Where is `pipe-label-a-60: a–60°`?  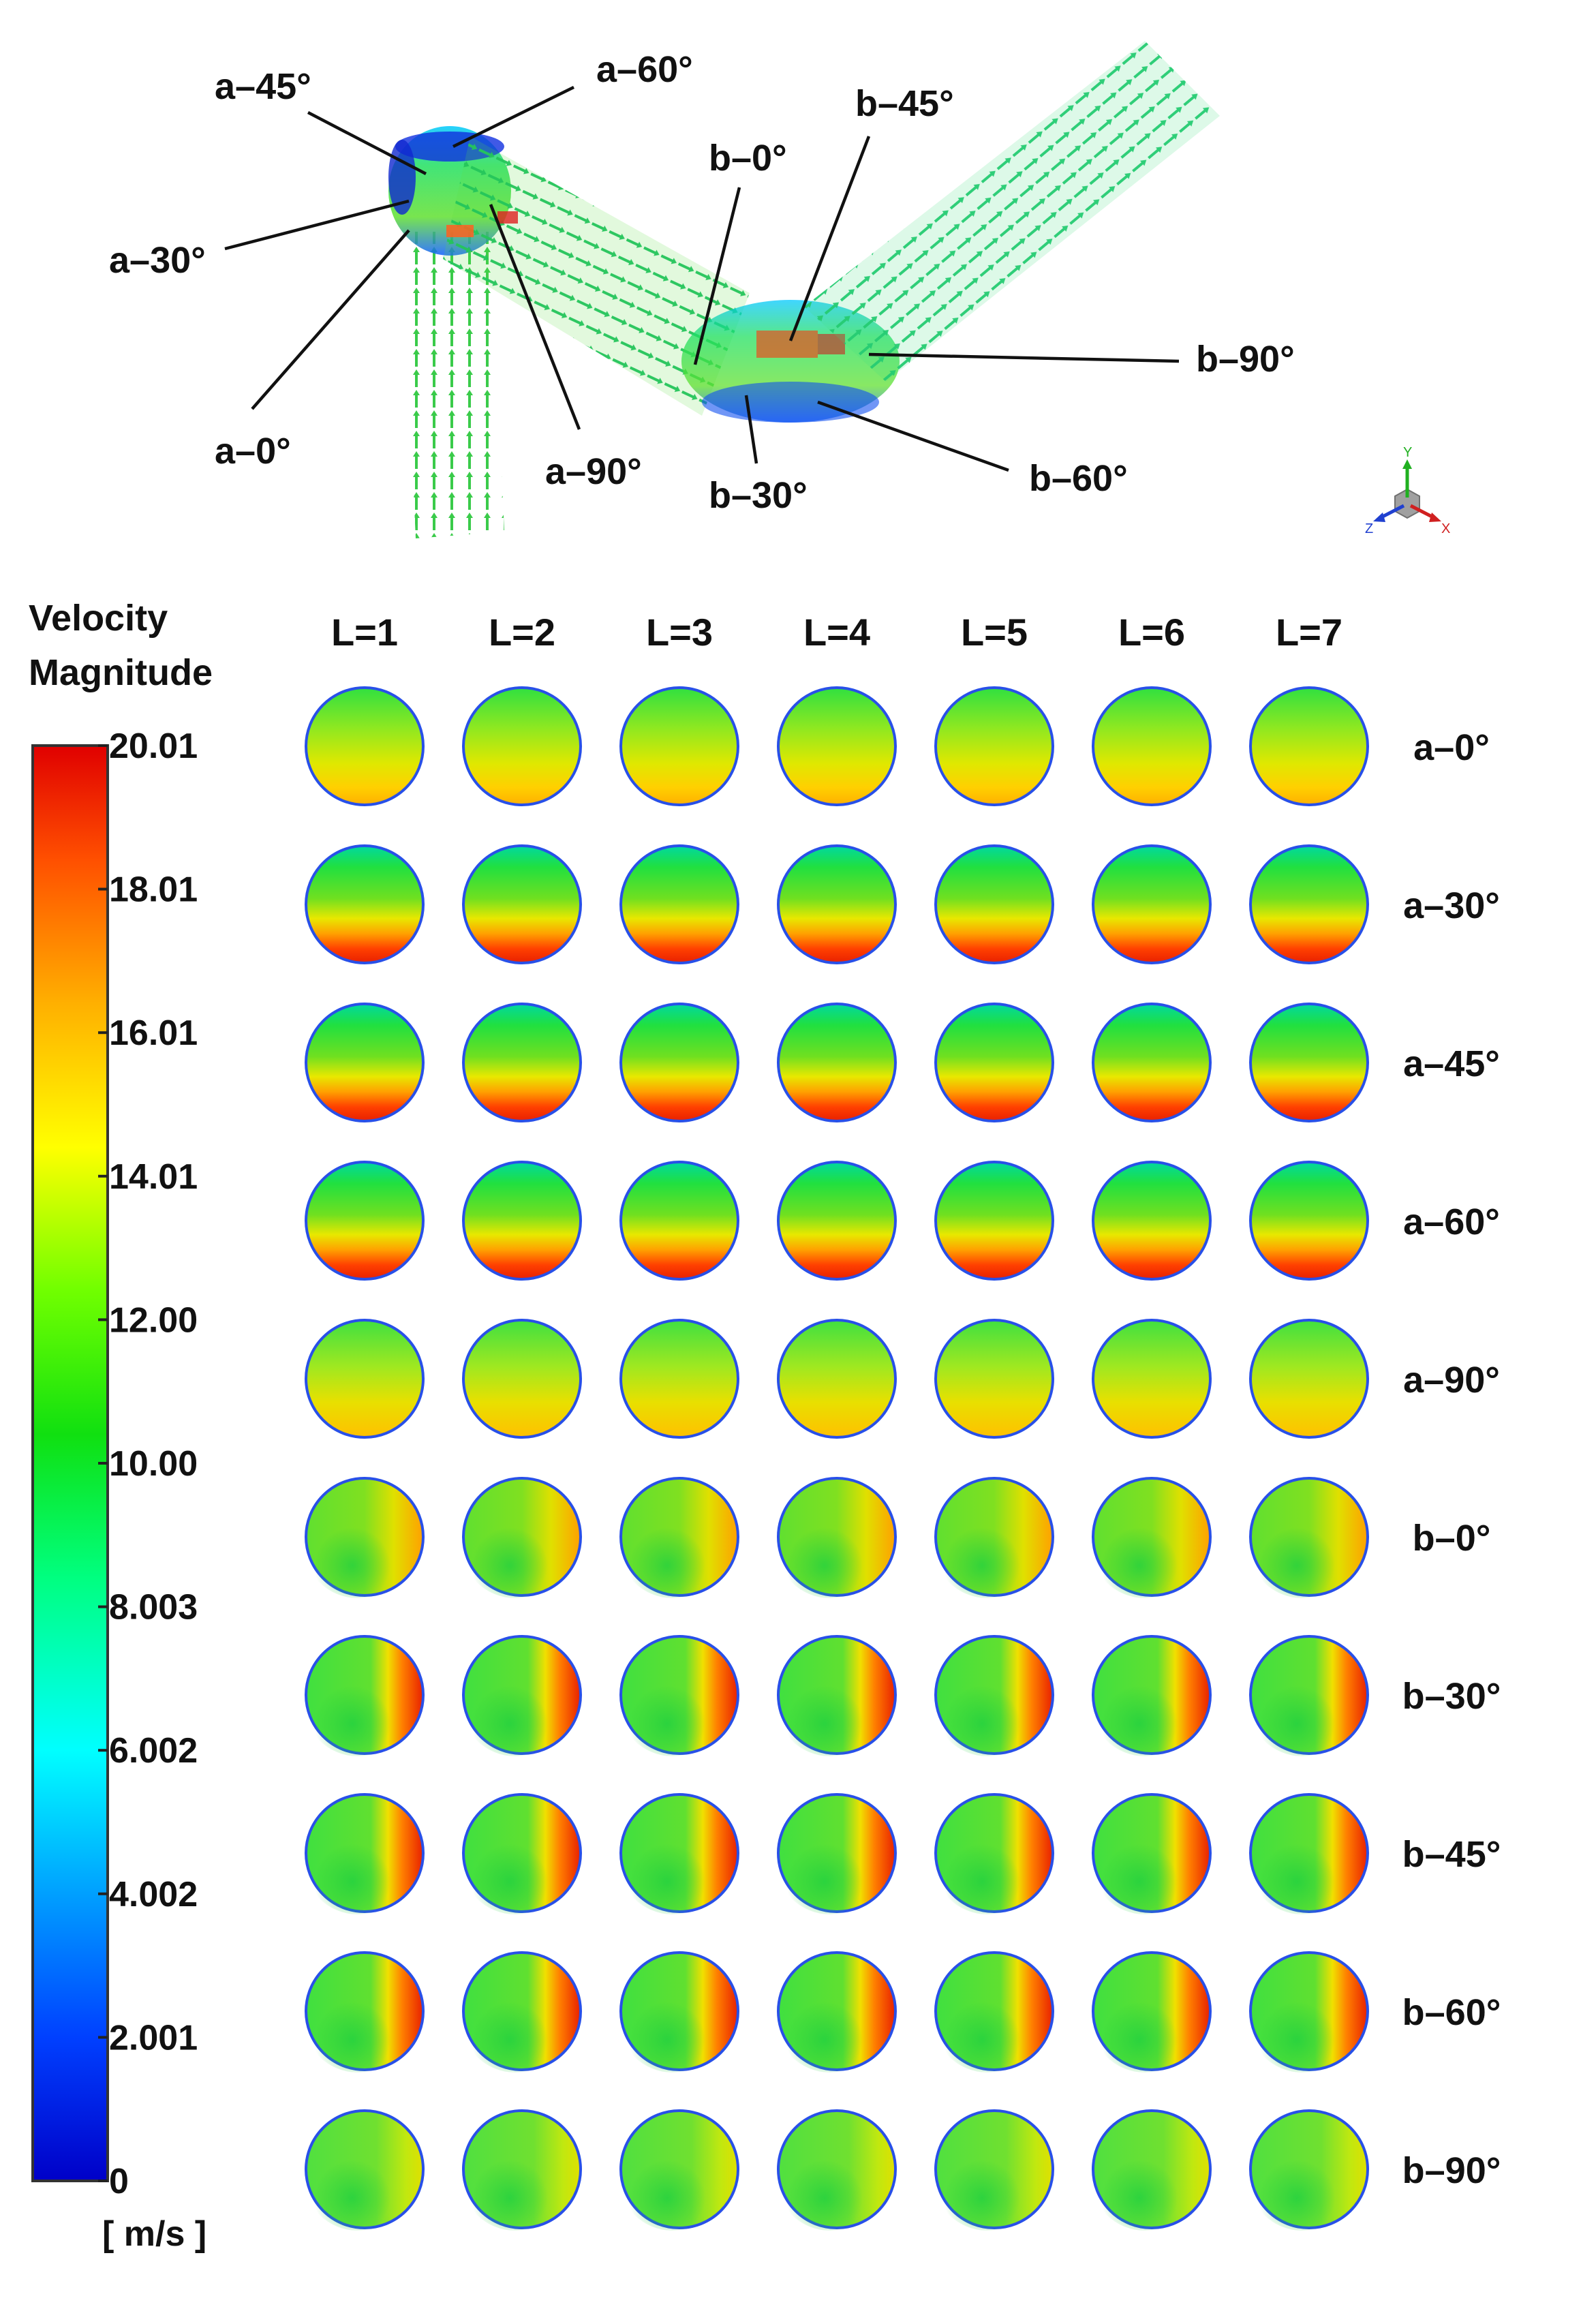
pipe-label-a-60: a–60° is located at coordinates (644, 69).